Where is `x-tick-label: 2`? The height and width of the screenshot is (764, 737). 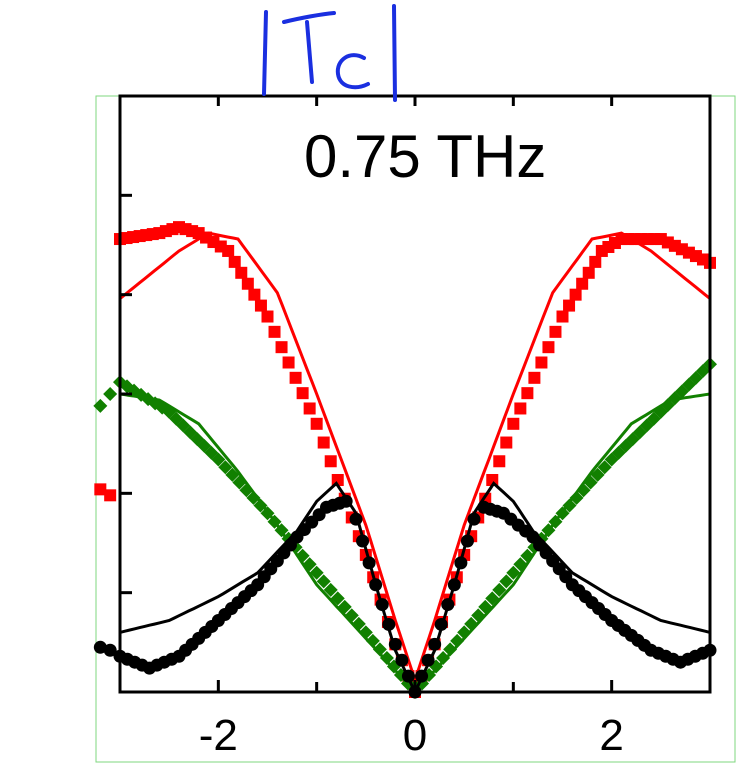
x-tick-label: 2 is located at coordinates (611, 735).